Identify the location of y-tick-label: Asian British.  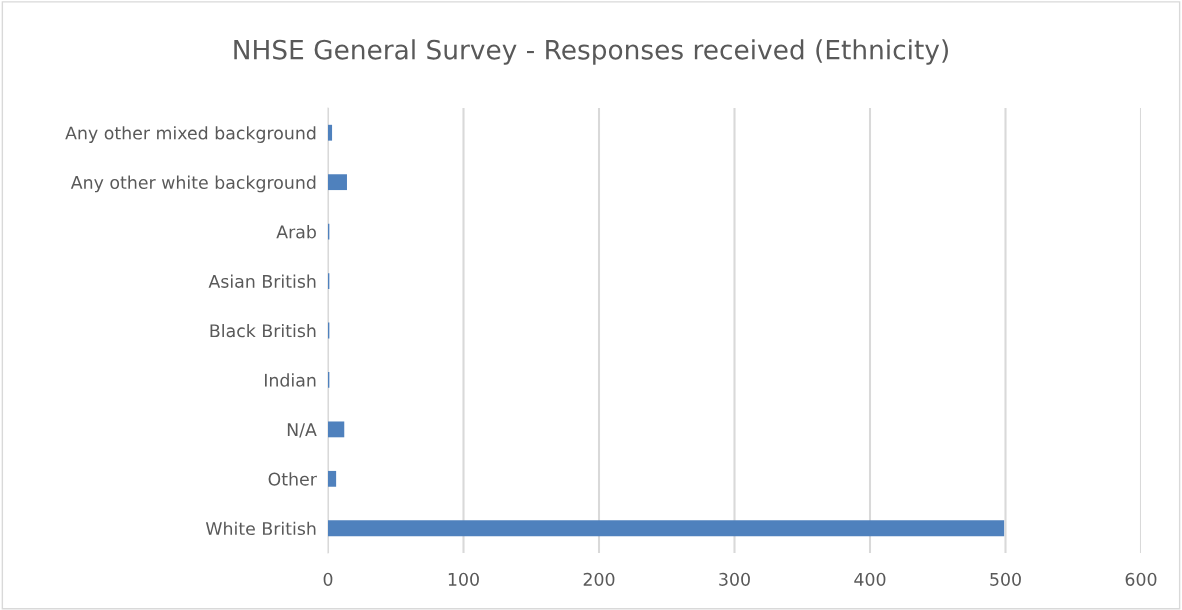
(262, 281).